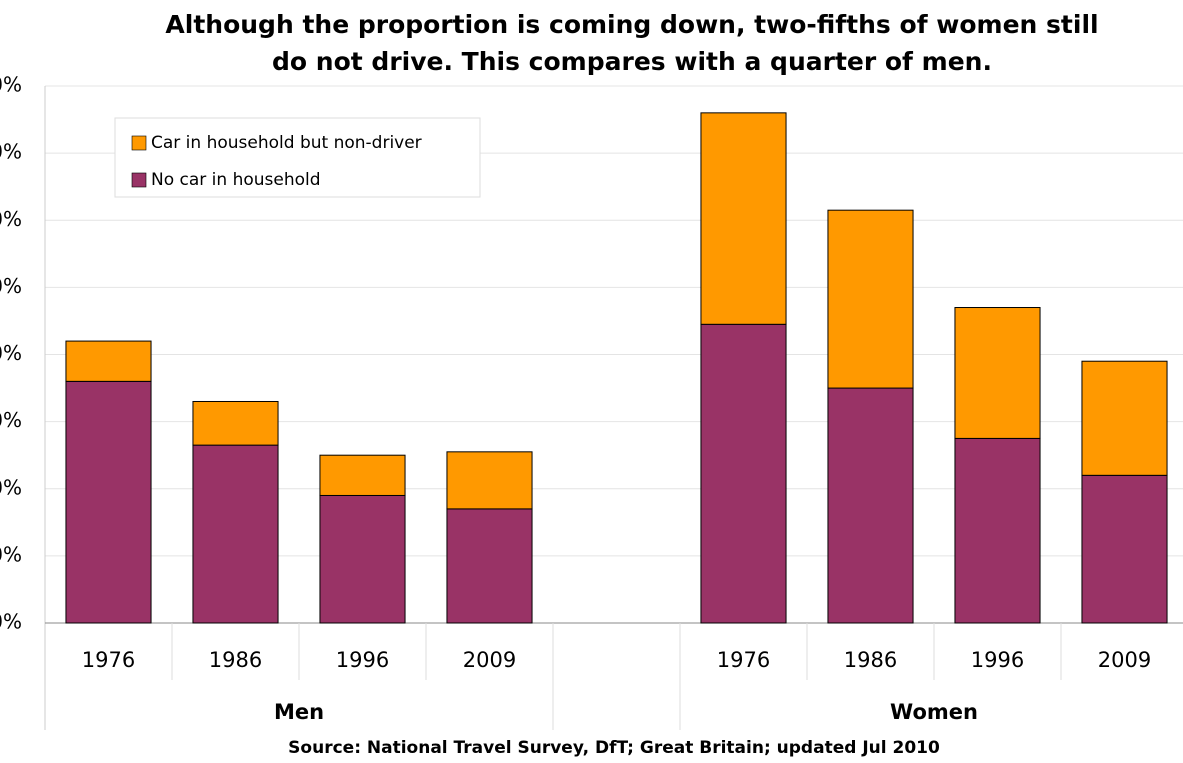 Image resolution: width=1183 pixels, height=763 pixels. What do you see at coordinates (286, 143) in the screenshot?
I see `legend-label: Car in household but non-driver` at bounding box center [286, 143].